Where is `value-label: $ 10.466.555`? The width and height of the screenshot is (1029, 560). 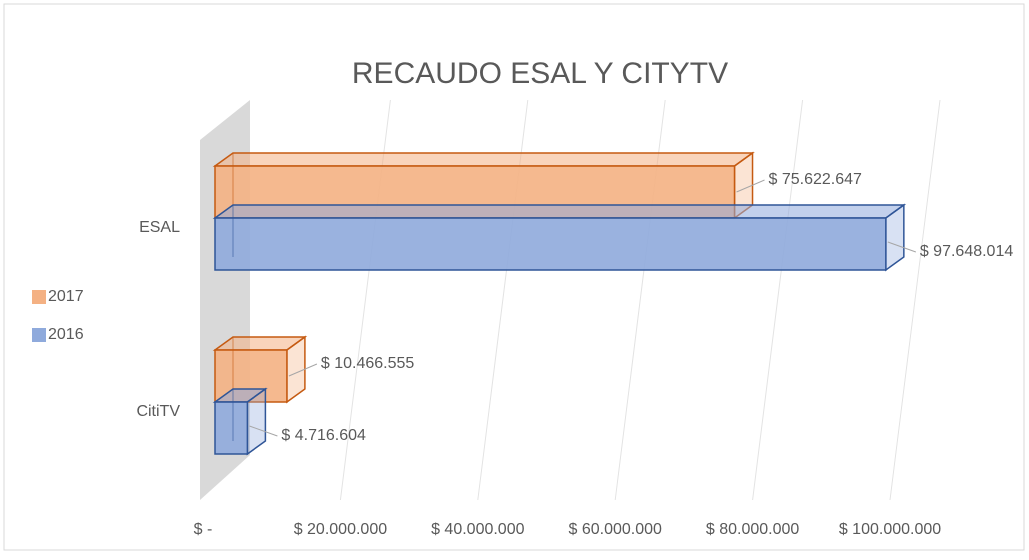
value-label: $ 10.466.555 is located at coordinates (368, 363).